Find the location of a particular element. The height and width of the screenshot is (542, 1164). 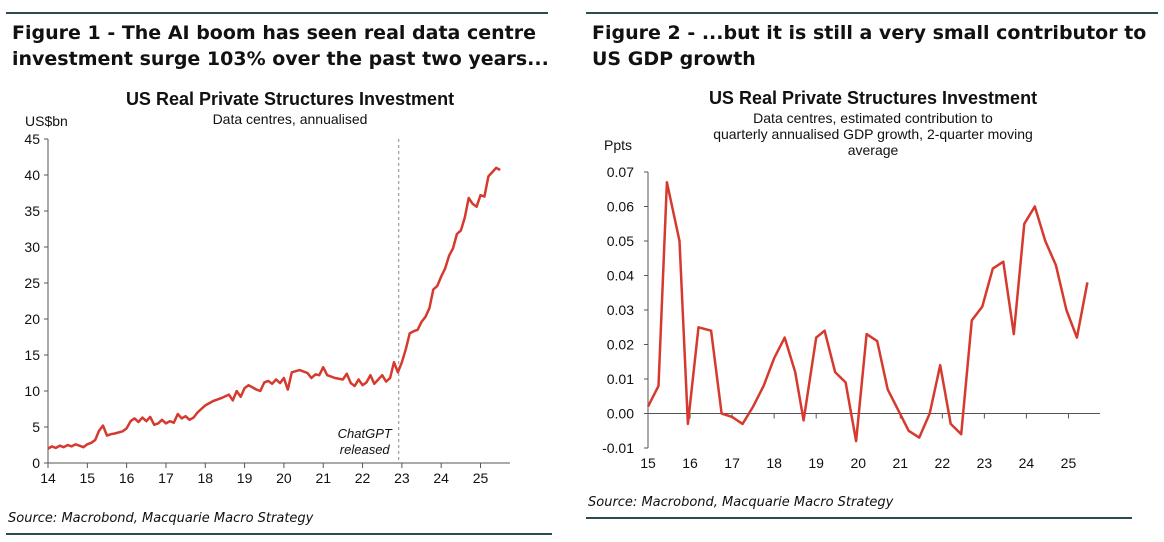

figure-1-top-rule is located at coordinates (277, 13).